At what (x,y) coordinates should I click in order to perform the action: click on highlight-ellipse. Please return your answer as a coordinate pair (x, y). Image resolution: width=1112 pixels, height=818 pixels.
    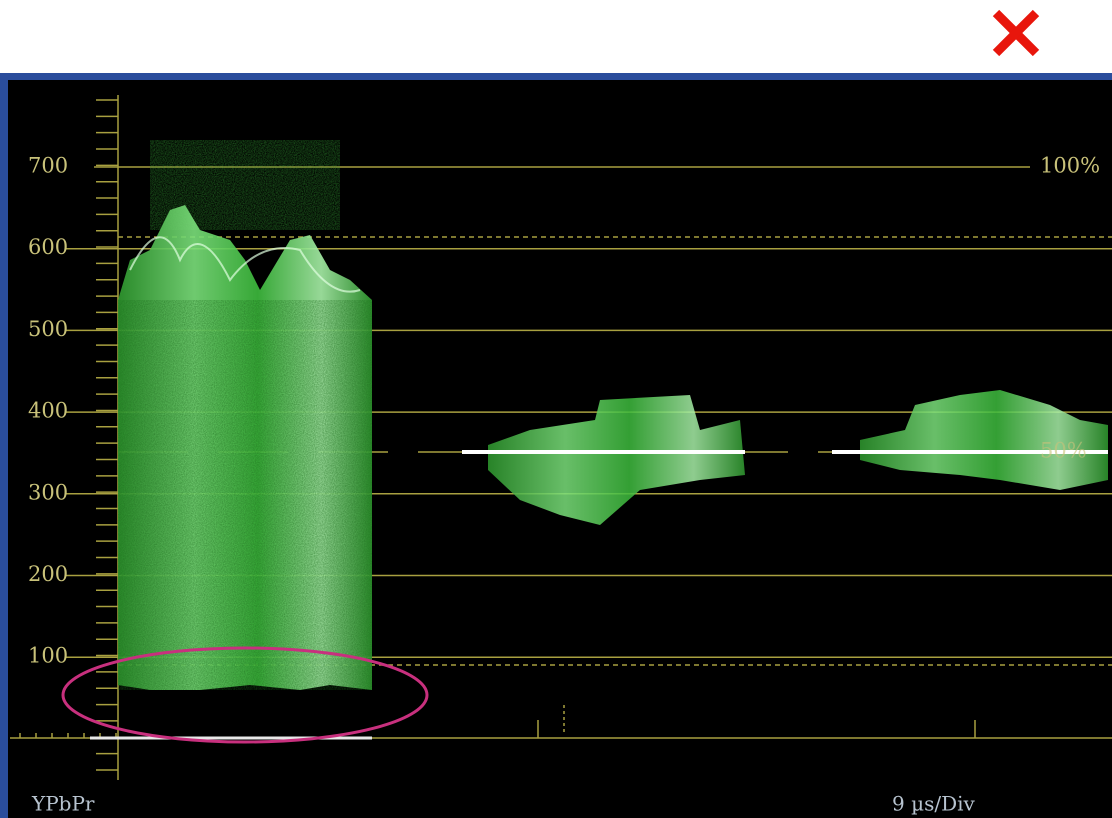
    Looking at the image, I should click on (245, 695).